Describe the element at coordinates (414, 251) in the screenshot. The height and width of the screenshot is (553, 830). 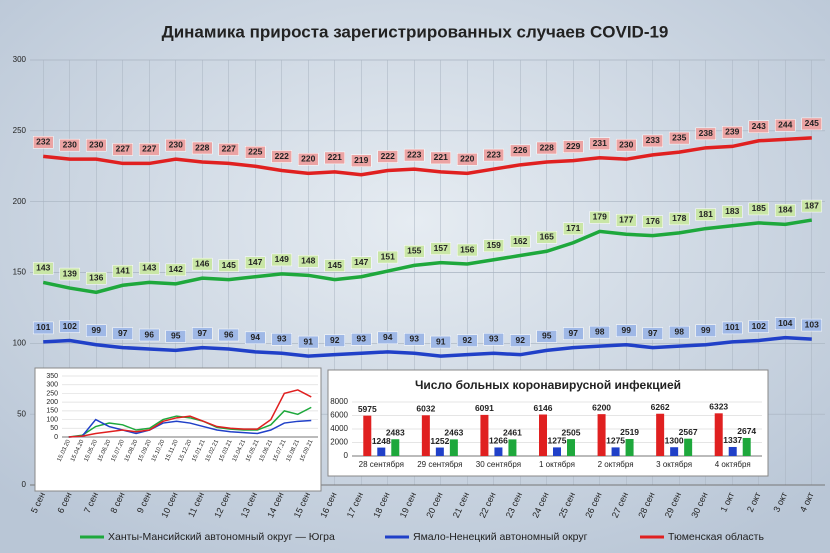
I see `data-label: 155` at that location.